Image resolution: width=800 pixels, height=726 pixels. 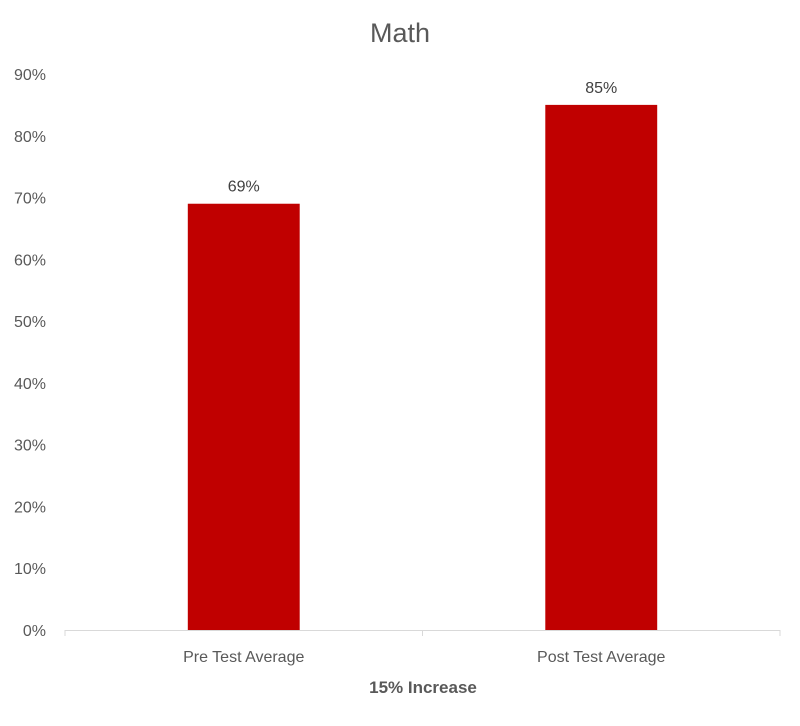 I want to click on x-category-label: Post Test Average, so click(x=601, y=657).